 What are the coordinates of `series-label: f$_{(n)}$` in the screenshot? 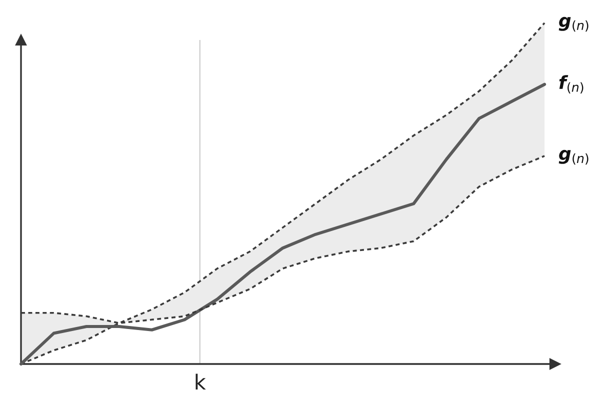 It's located at (571, 84).